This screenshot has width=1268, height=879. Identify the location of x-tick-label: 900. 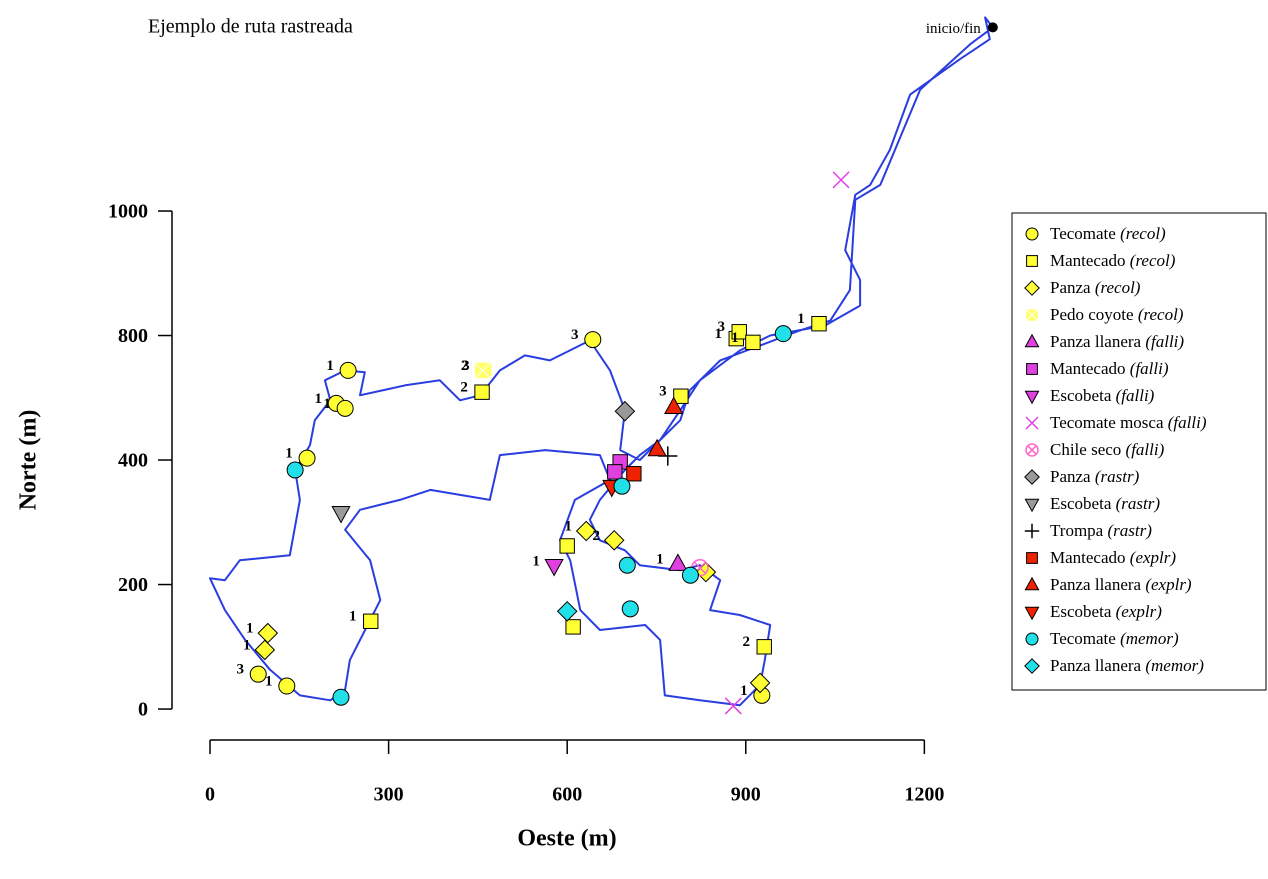
(746, 795).